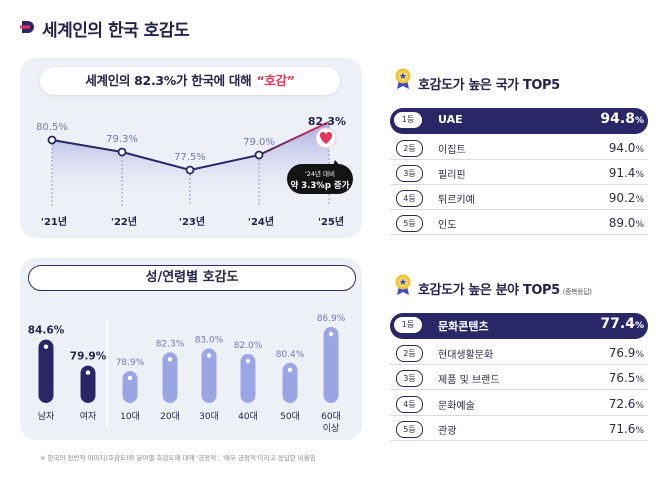 The height and width of the screenshot is (477, 670). Describe the element at coordinates (290, 416) in the screenshot. I see `bar-category-label: 50대` at that location.